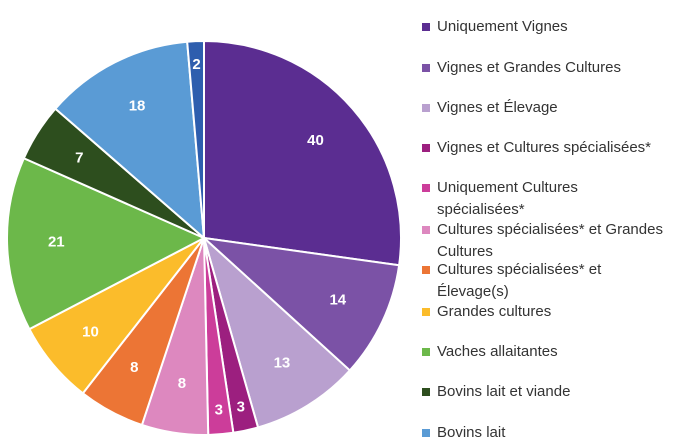 This screenshot has width=694, height=441. I want to click on legend-entry: Cultures spécialisées* et Élevage(s), so click(522, 281).